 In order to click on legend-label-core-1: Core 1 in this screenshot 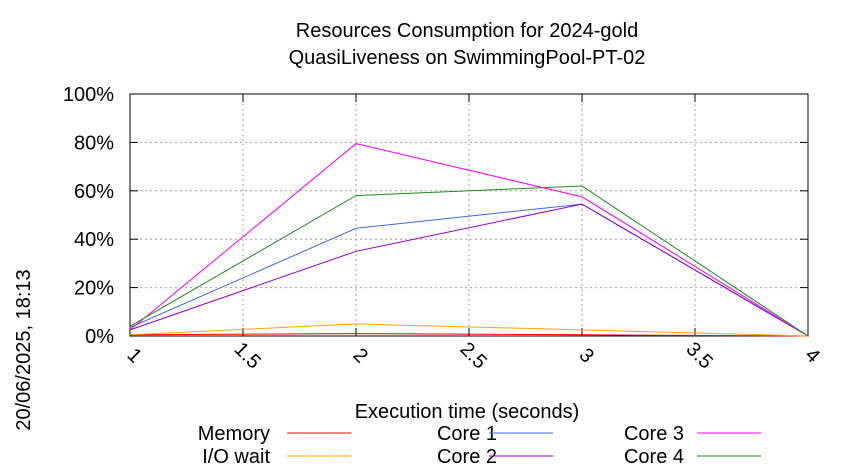, I will do `click(467, 434)`.